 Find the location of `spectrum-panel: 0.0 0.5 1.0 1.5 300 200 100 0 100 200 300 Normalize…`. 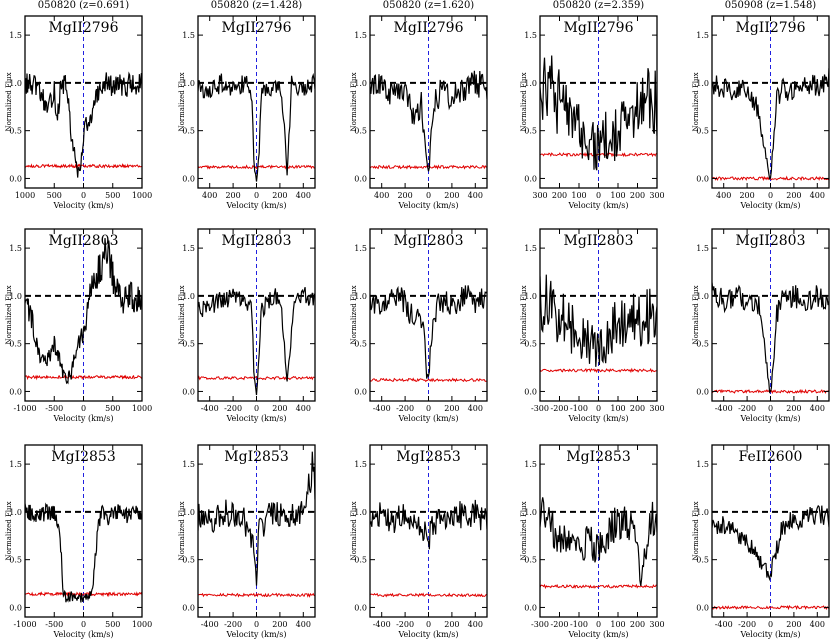

spectrum-panel: 0.0 0.5 1.0 1.5 300 200 100 0 100 200 300 Normalize… is located at coordinates (592, 112).